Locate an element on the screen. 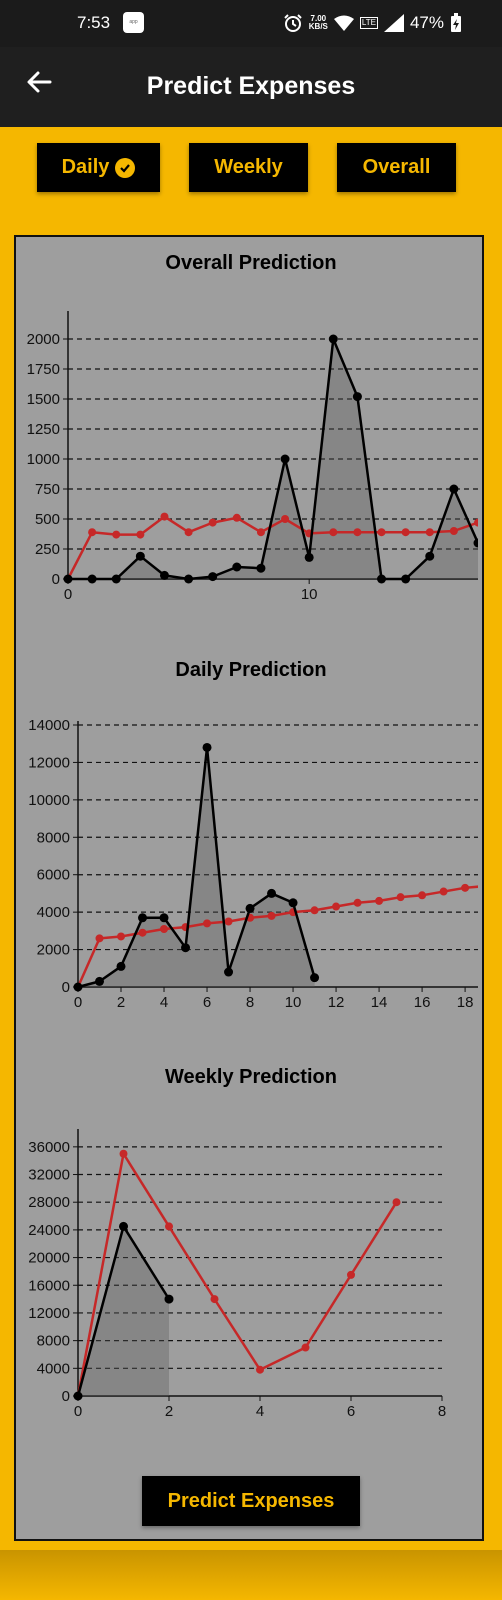 The height and width of the screenshot is (1600, 502). tab-weekly-label: Weekly is located at coordinates (248, 167).